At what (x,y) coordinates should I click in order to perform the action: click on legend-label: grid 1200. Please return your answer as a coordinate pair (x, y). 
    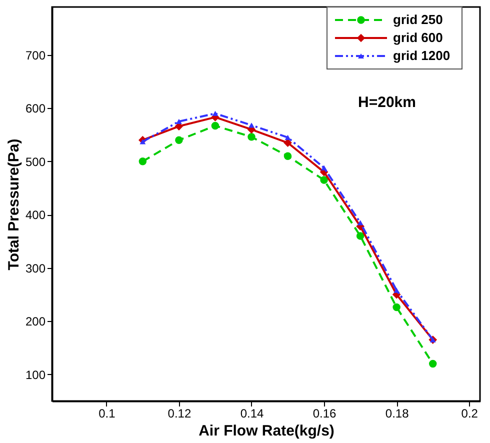
    Looking at the image, I should click on (421, 55).